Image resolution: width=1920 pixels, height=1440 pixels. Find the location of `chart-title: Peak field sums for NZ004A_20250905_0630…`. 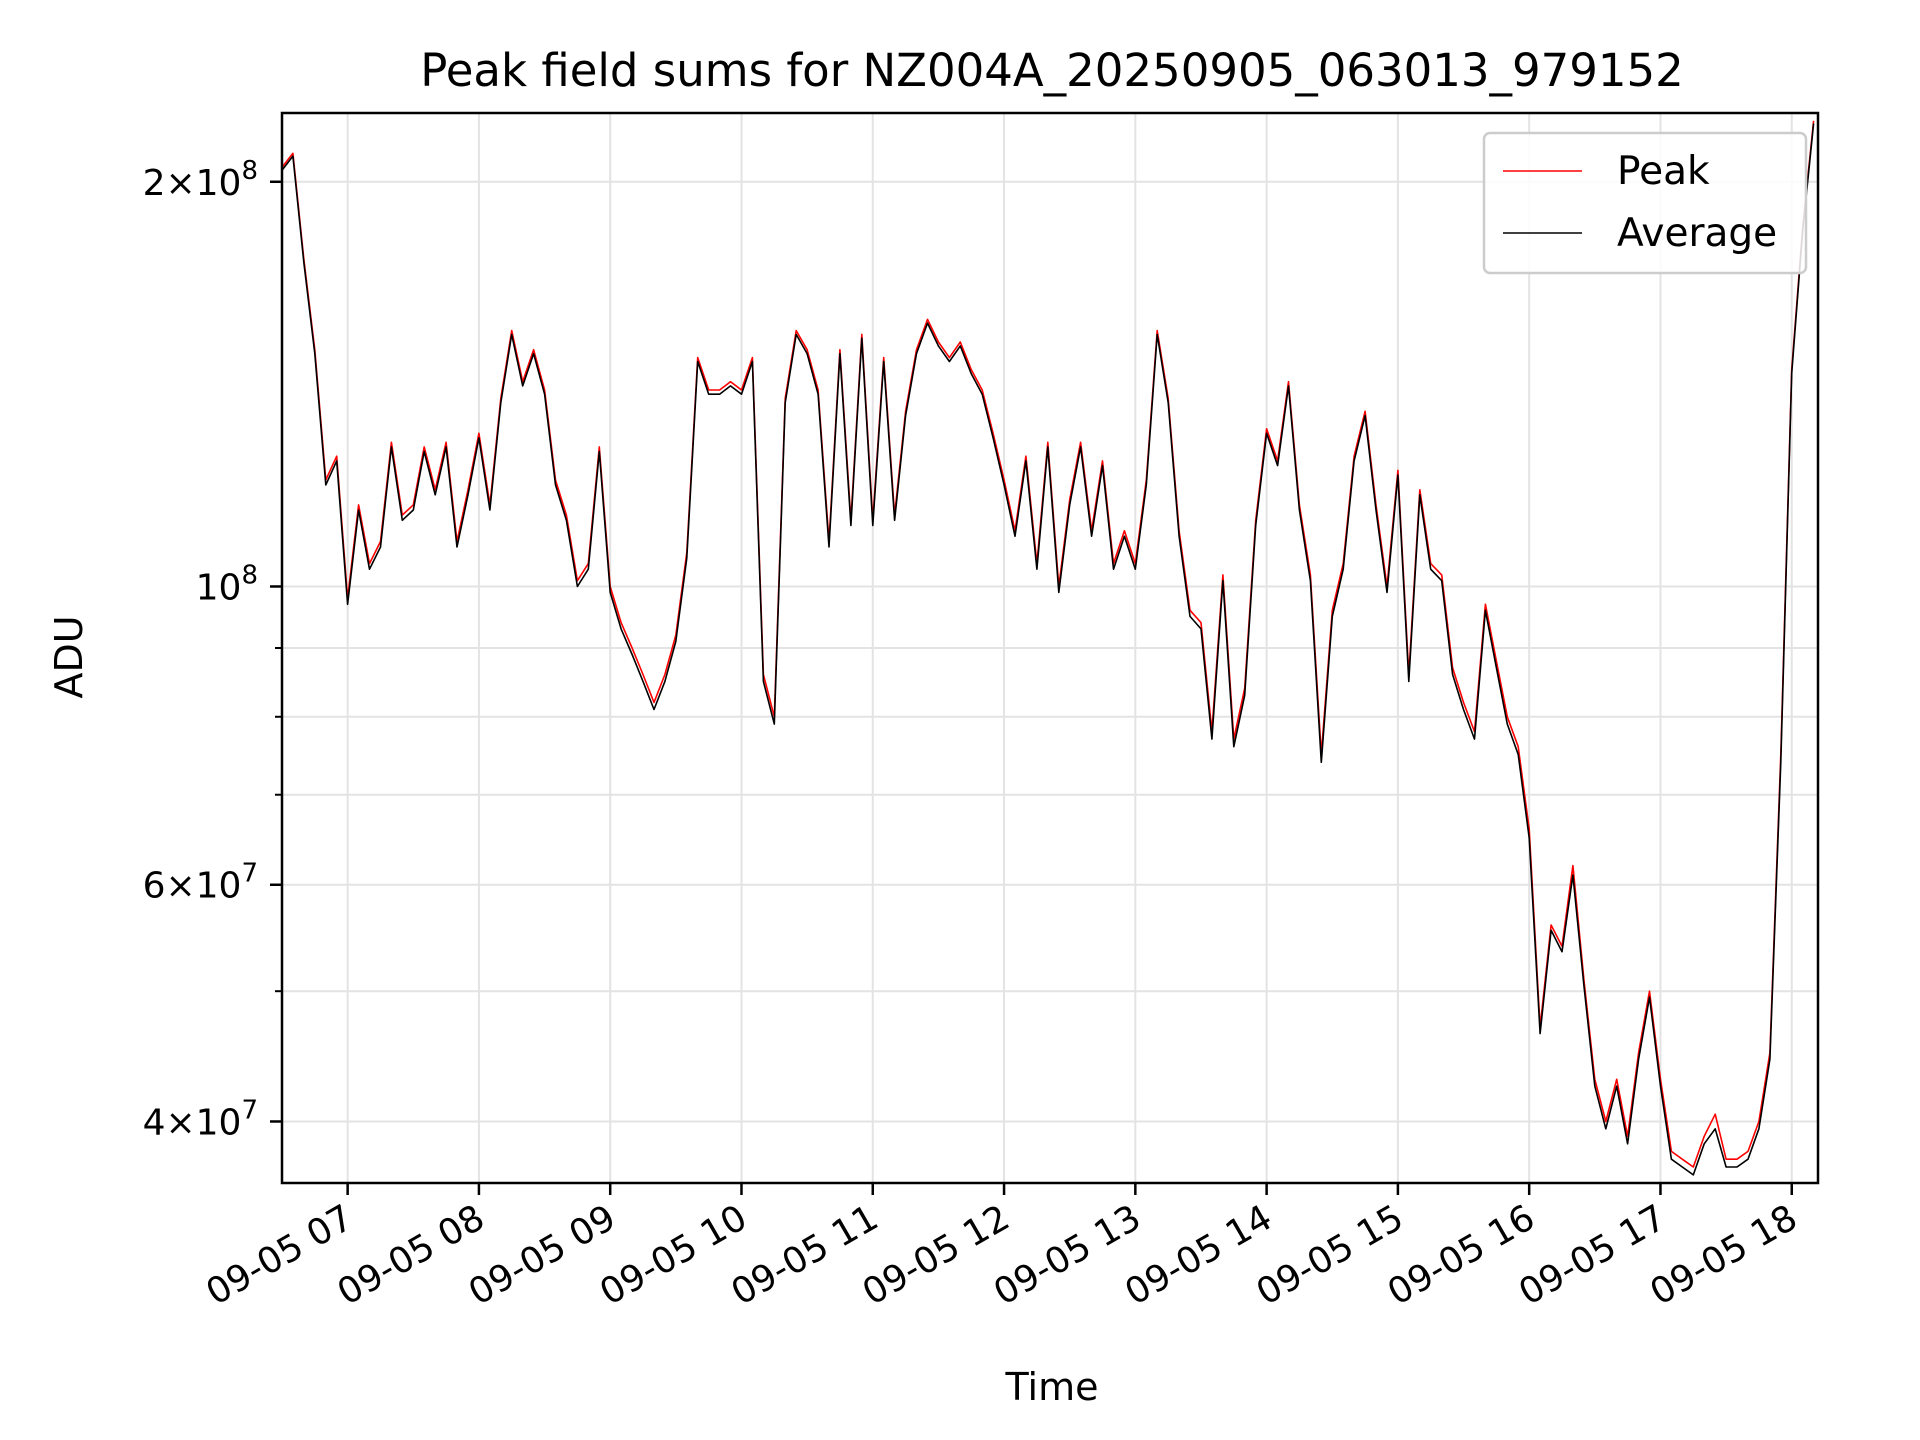

chart-title: Peak field sums for NZ004A_20250905_0630… is located at coordinates (1052, 70).